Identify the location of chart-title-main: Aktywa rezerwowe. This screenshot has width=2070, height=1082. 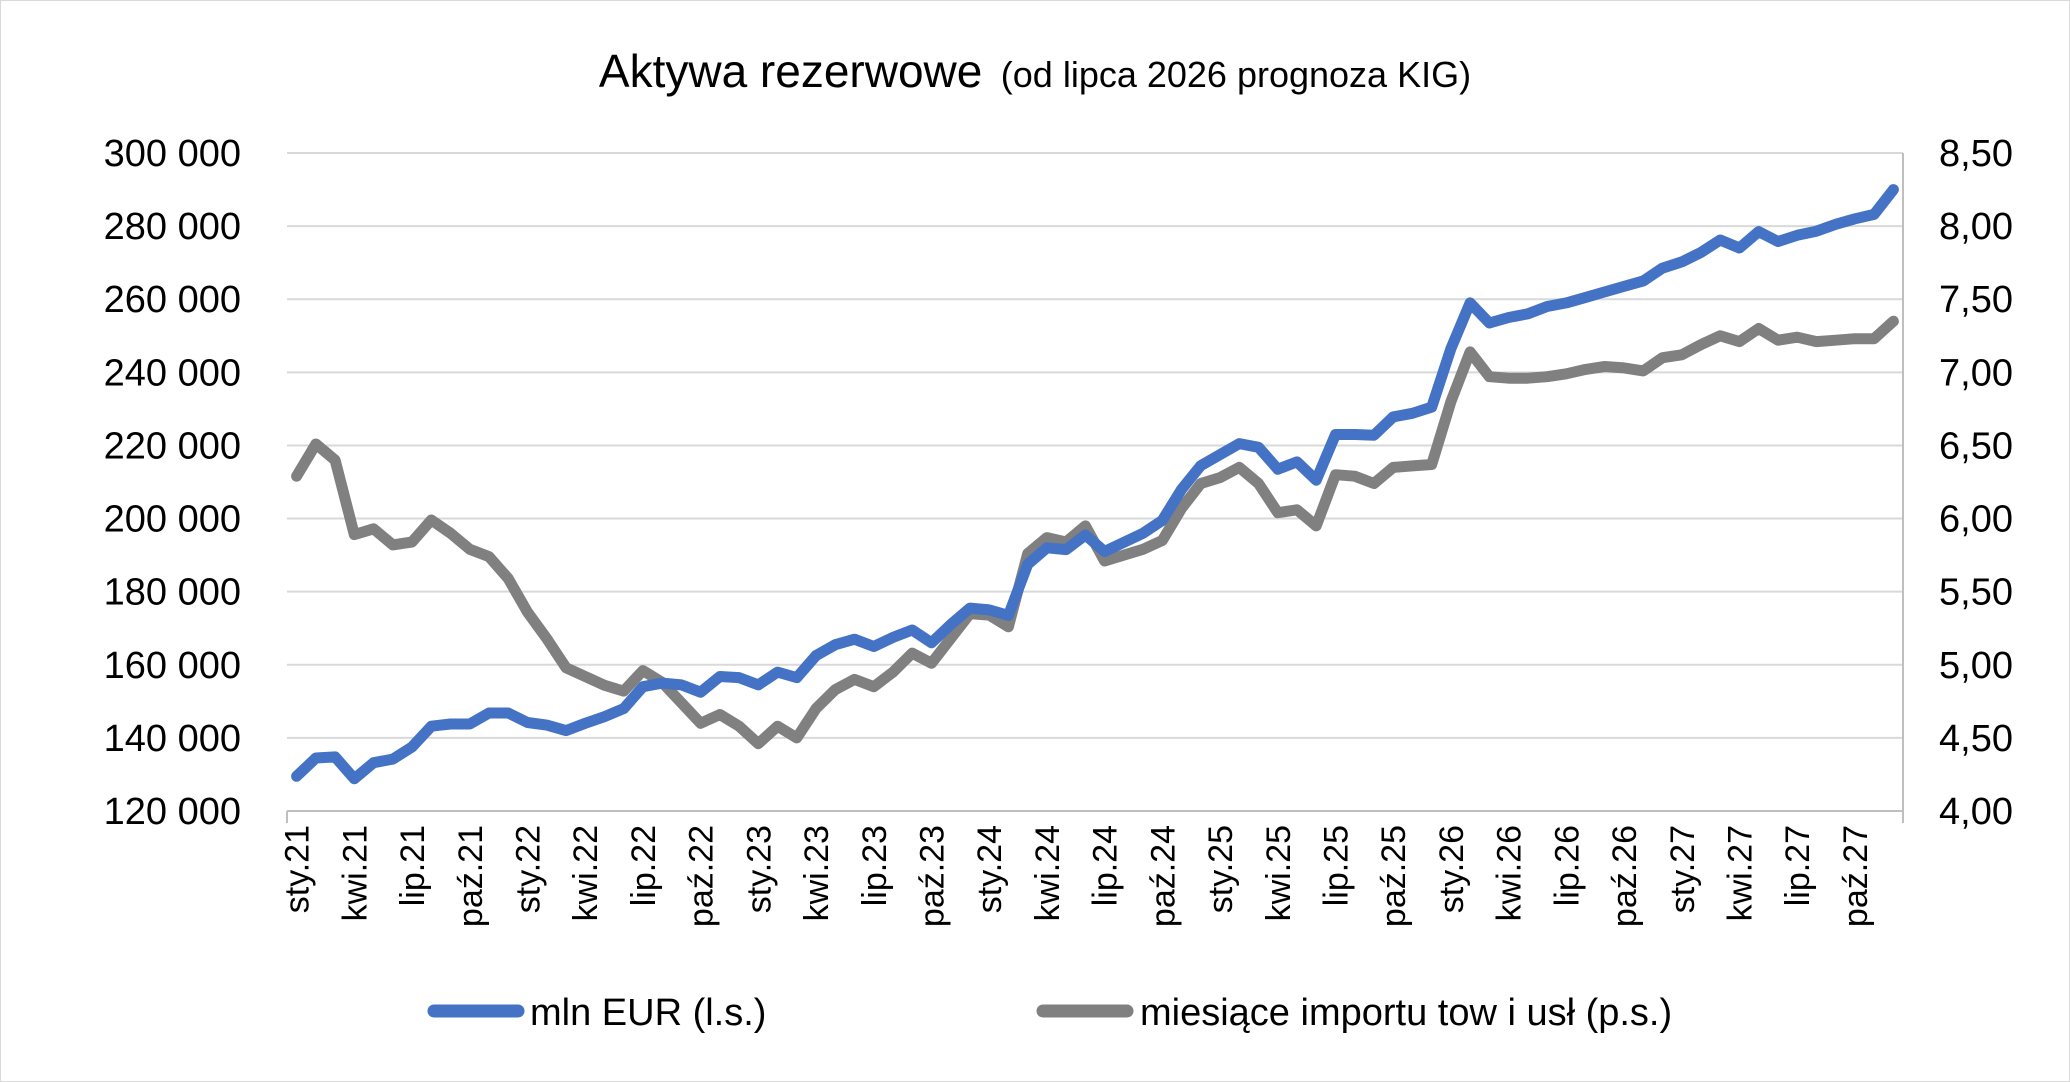
(790, 71).